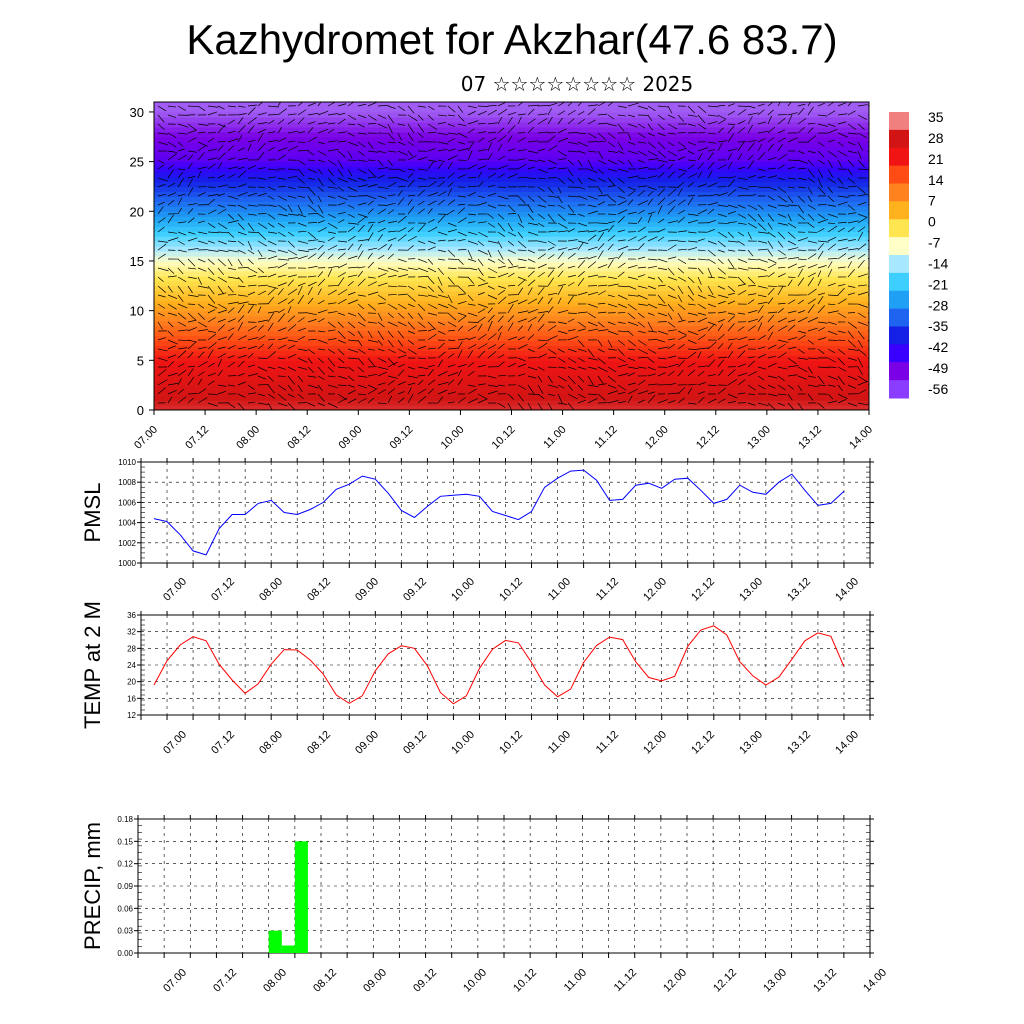 Image resolution: width=1024 pixels, height=1024 pixels. What do you see at coordinates (125, 886) in the screenshot?
I see `y-tick-label: 0.09` at bounding box center [125, 886].